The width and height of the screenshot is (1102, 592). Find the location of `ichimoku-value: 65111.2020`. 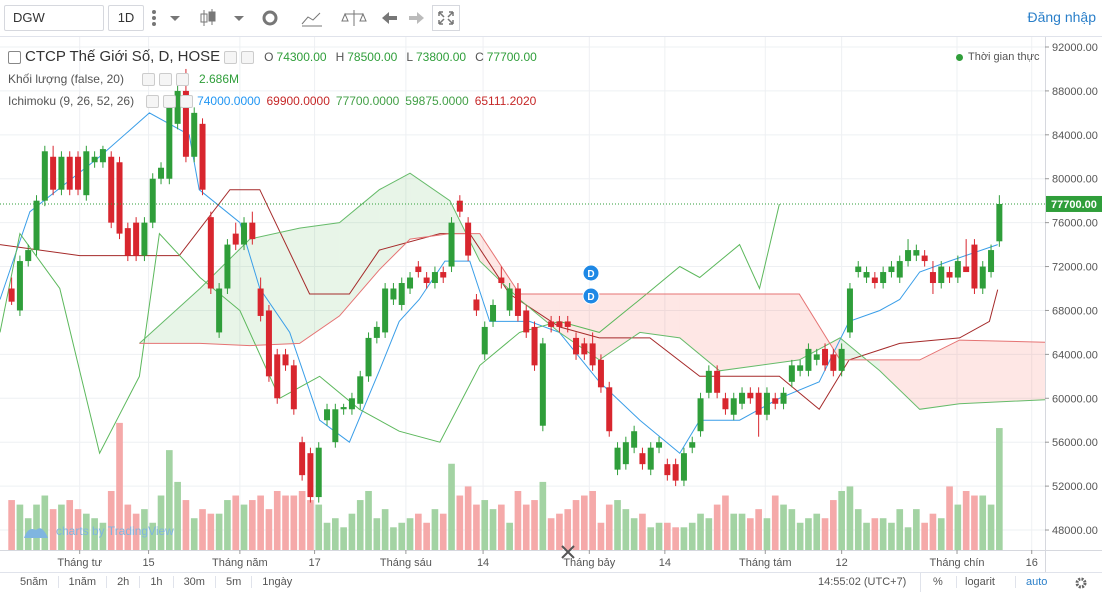

ichimoku-value: 65111.2020 is located at coordinates (505, 101).